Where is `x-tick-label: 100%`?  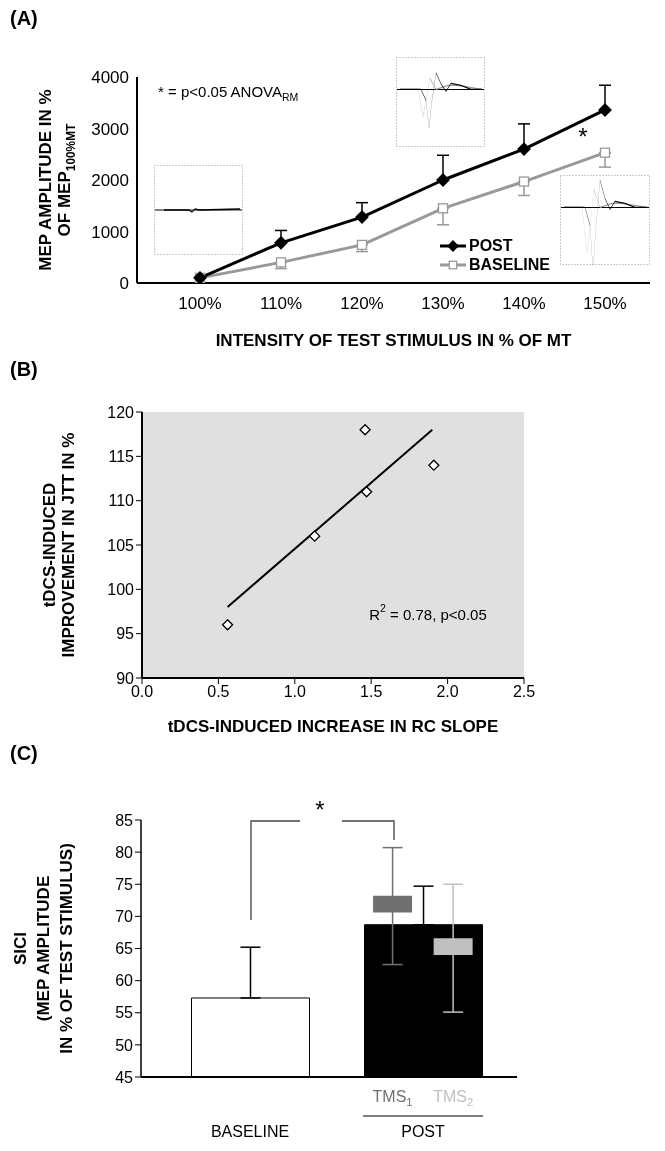
x-tick-label: 100% is located at coordinates (200, 304).